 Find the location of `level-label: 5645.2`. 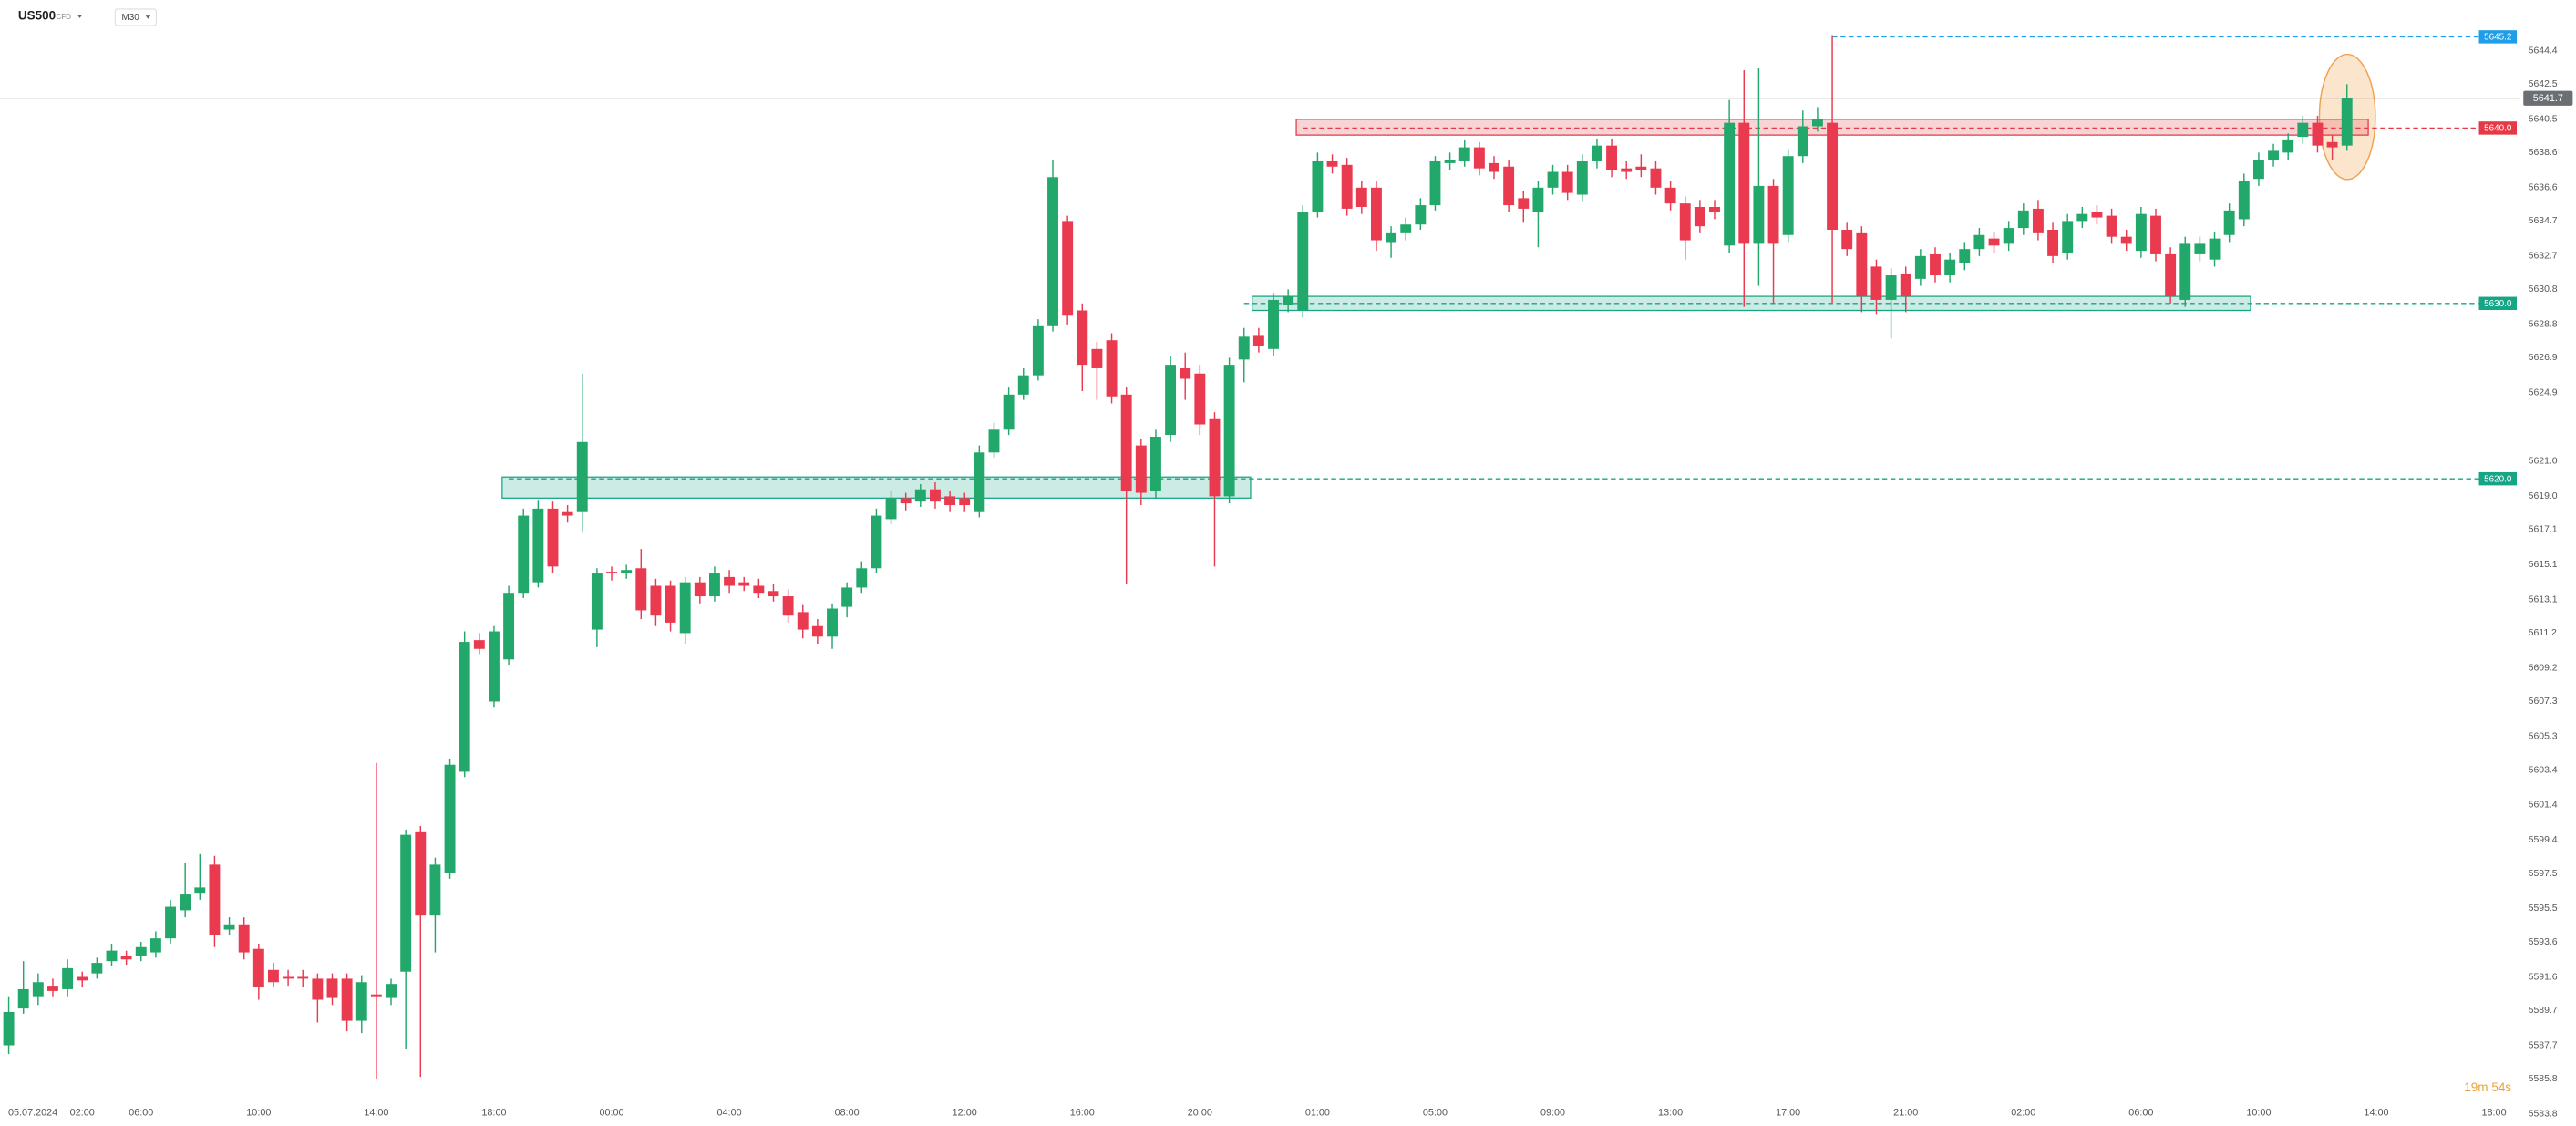

level-label: 5645.2 is located at coordinates (2498, 38).